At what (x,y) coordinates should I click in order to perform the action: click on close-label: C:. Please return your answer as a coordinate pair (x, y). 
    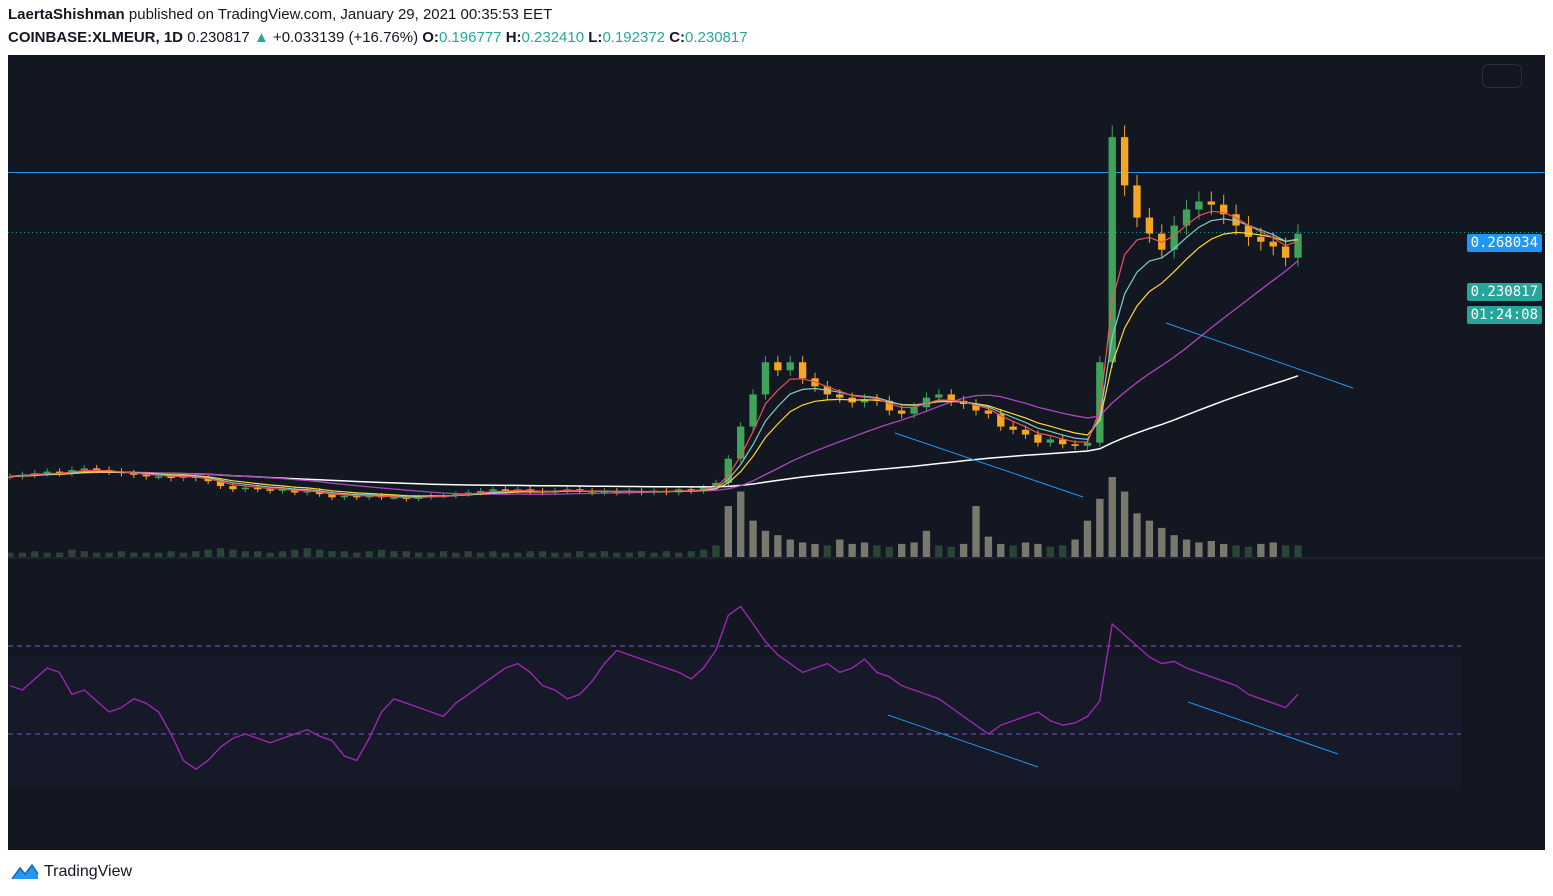
    Looking at the image, I should click on (677, 37).